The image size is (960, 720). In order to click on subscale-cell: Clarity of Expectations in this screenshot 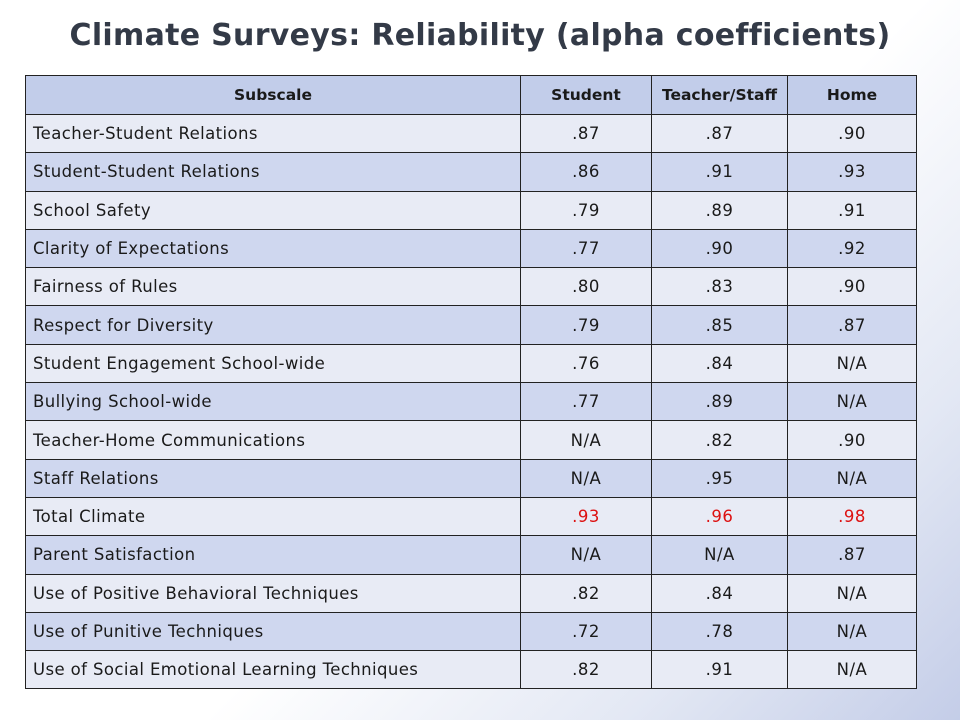, I will do `click(273, 248)`.